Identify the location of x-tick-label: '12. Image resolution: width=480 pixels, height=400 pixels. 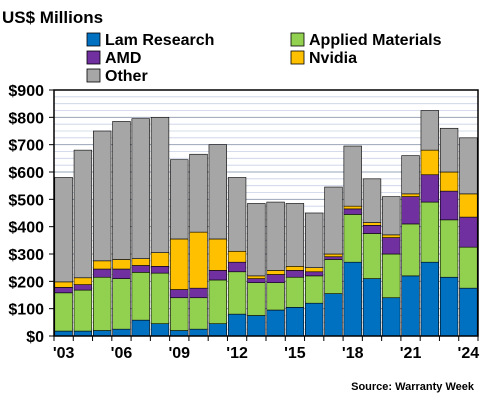
(237, 353).